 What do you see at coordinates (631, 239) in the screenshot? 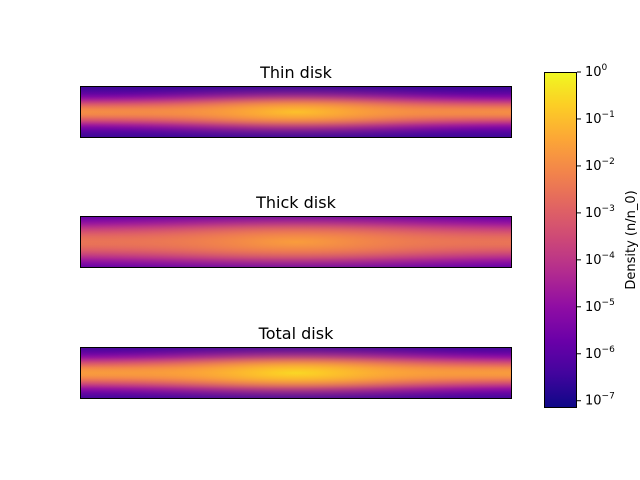
I see `colorbar-label: Density (n/n_0)` at bounding box center [631, 239].